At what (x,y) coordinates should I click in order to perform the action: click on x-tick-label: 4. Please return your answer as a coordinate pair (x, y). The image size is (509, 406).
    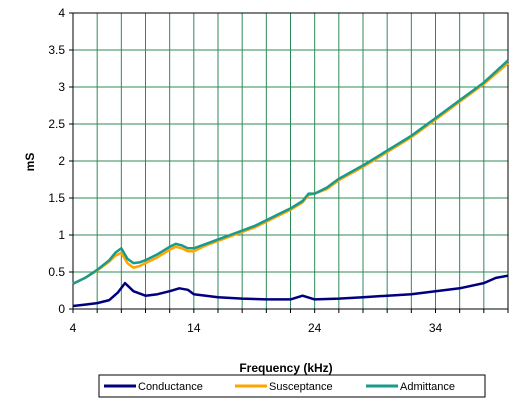
    Looking at the image, I should click on (73, 328).